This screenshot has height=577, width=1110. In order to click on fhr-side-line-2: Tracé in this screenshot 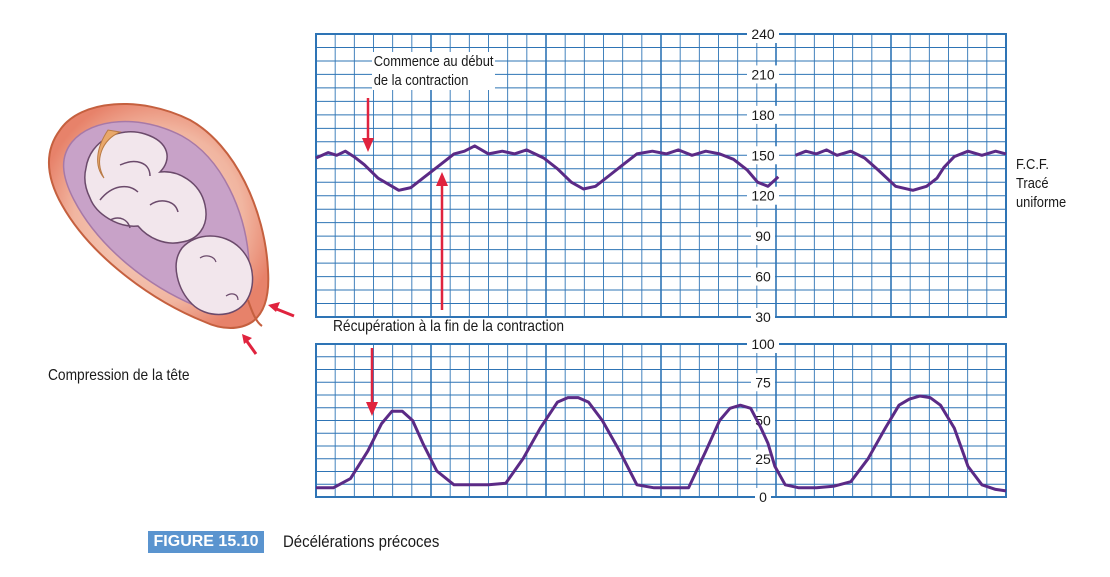, I will do `click(1032, 183)`.